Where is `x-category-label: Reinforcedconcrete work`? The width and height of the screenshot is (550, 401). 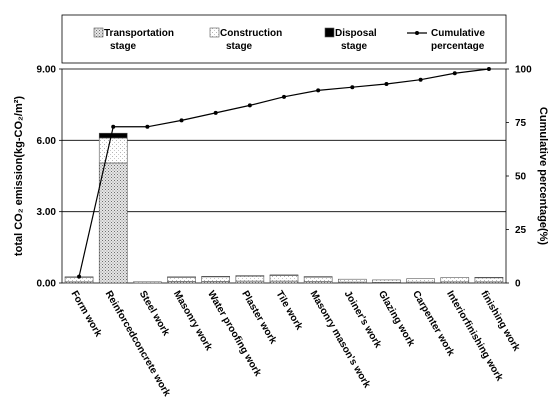
x-category-label: Reinforcedconcrete work is located at coordinates (138, 344).